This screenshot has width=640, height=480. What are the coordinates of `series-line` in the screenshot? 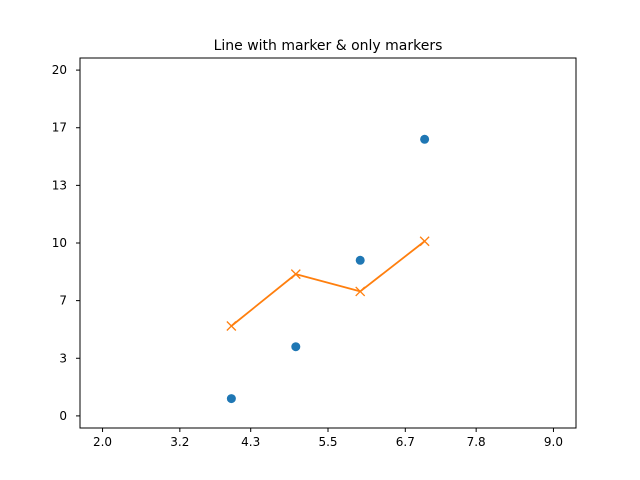 It's located at (328, 283).